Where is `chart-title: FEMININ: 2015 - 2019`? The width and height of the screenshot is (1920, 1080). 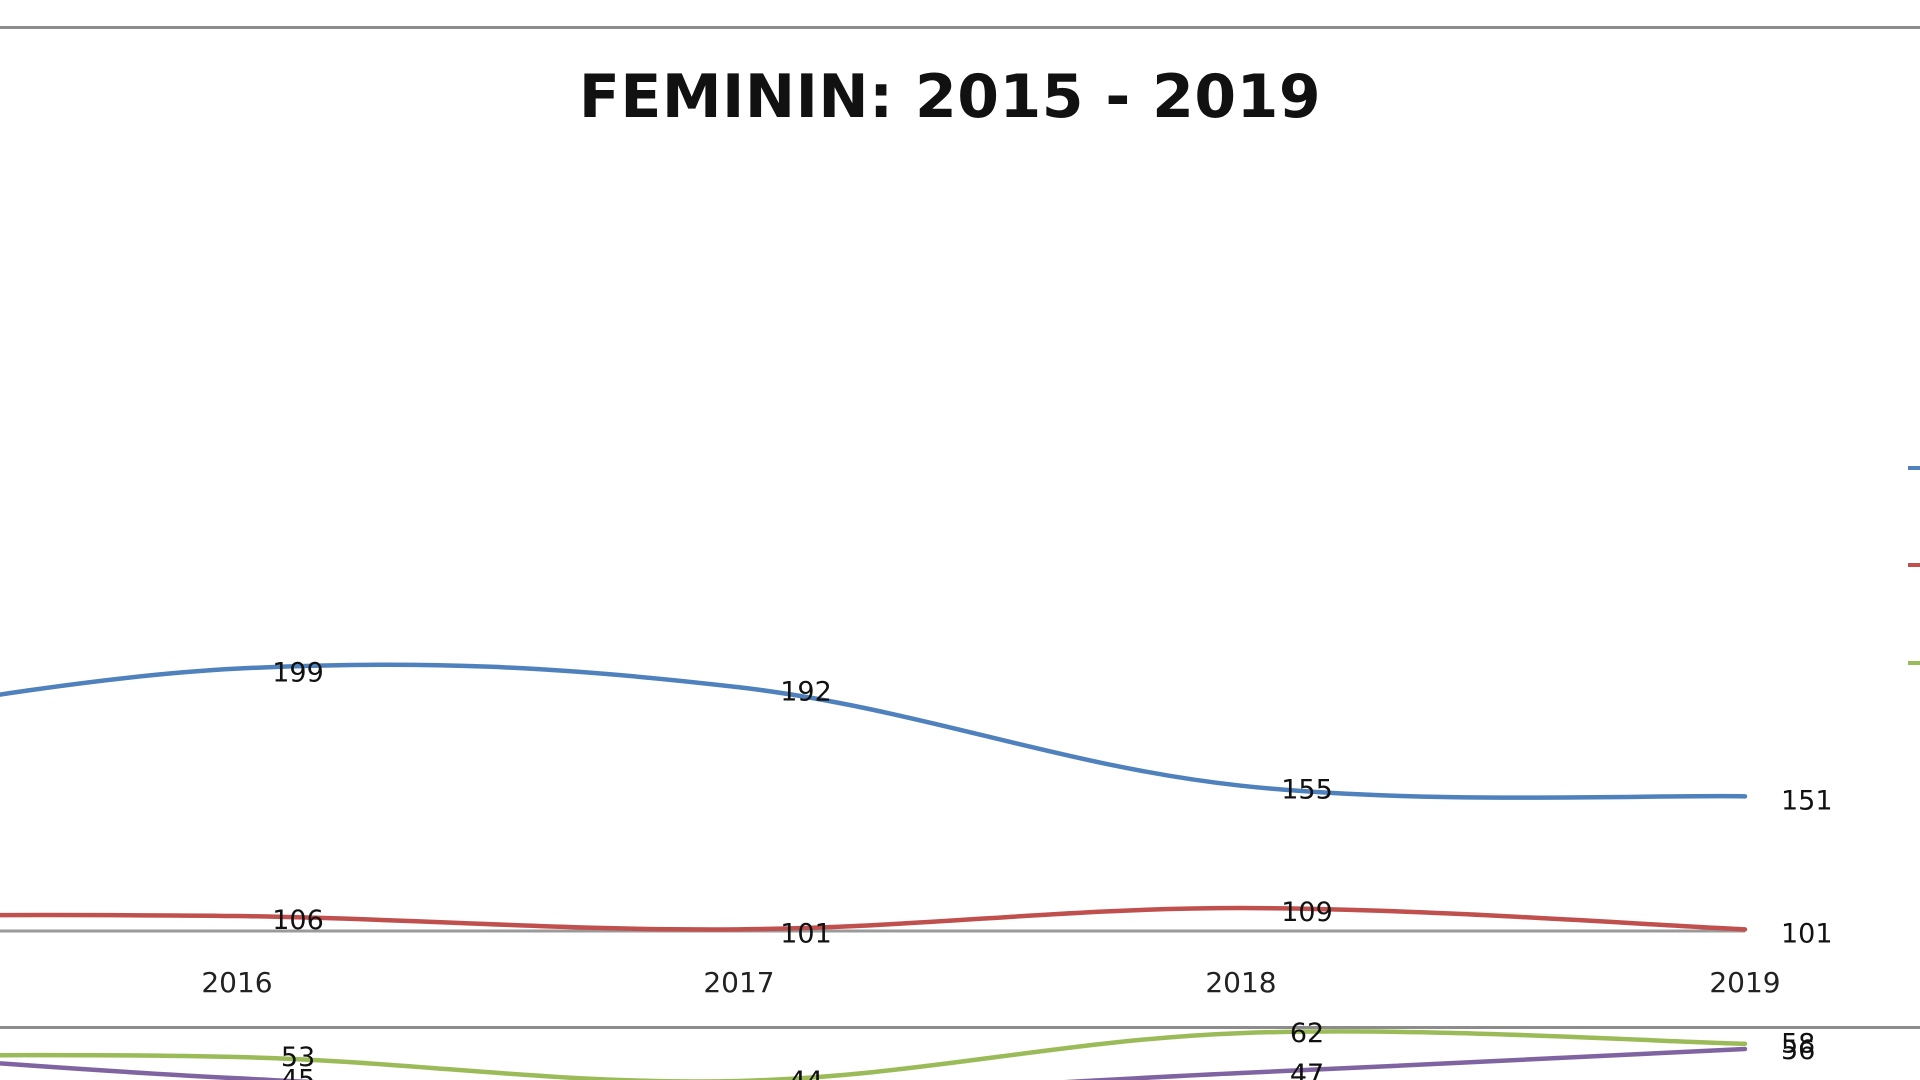 chart-title: FEMININ: 2015 - 2019 is located at coordinates (950, 97).